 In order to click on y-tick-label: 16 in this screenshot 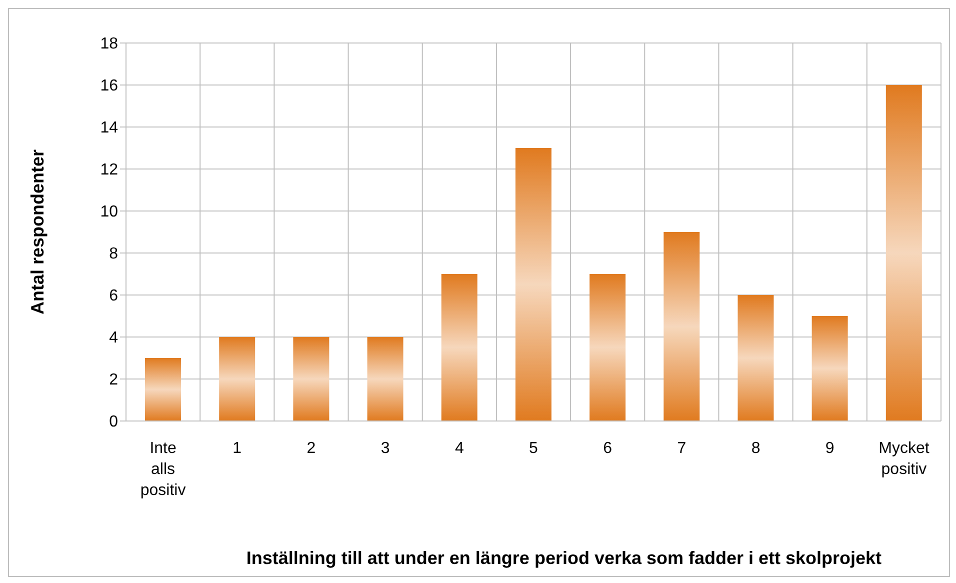, I will do `click(109, 86)`.